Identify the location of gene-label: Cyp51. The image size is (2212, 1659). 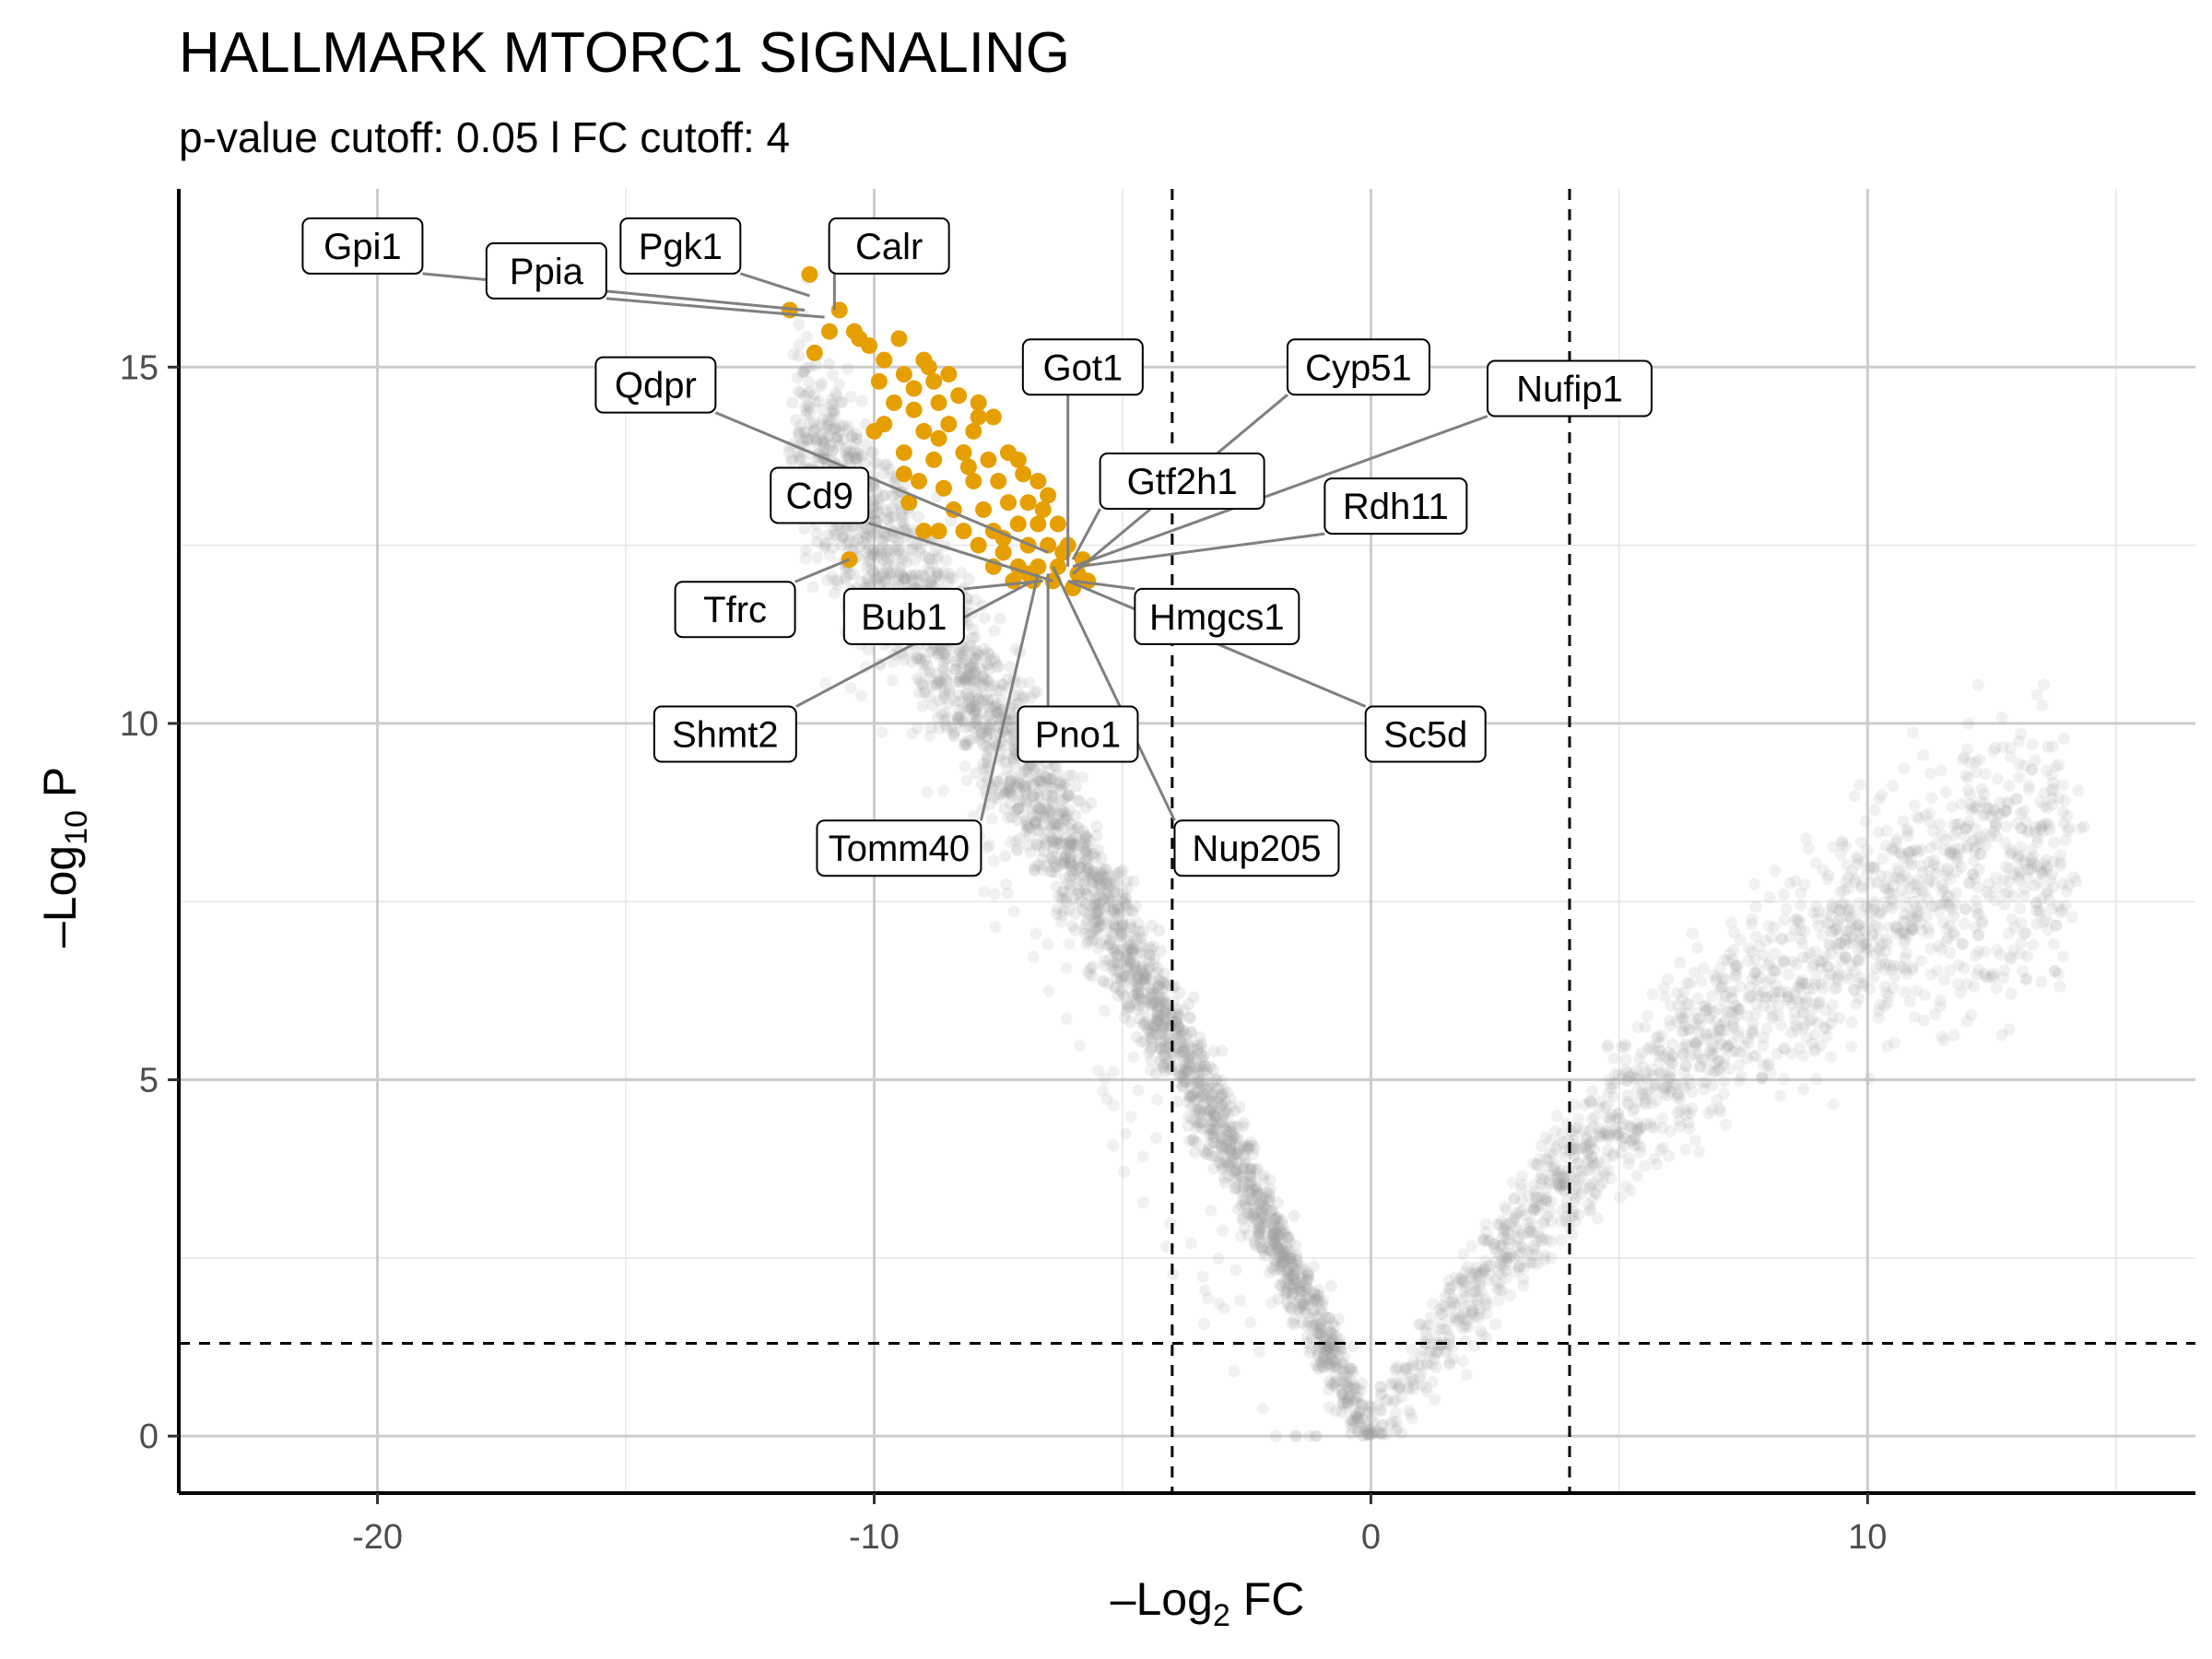
(1358, 367).